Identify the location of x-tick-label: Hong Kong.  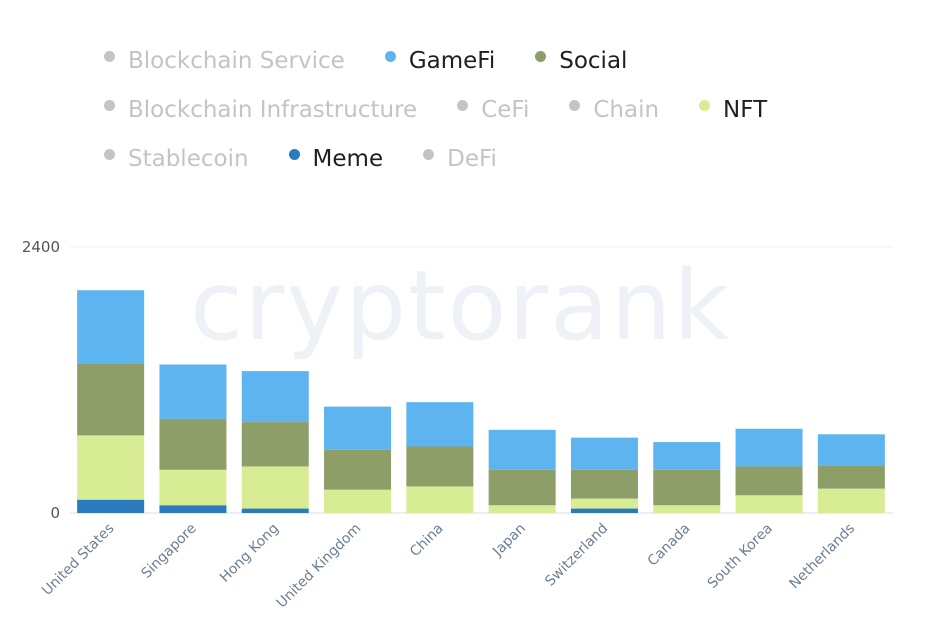
(249, 553).